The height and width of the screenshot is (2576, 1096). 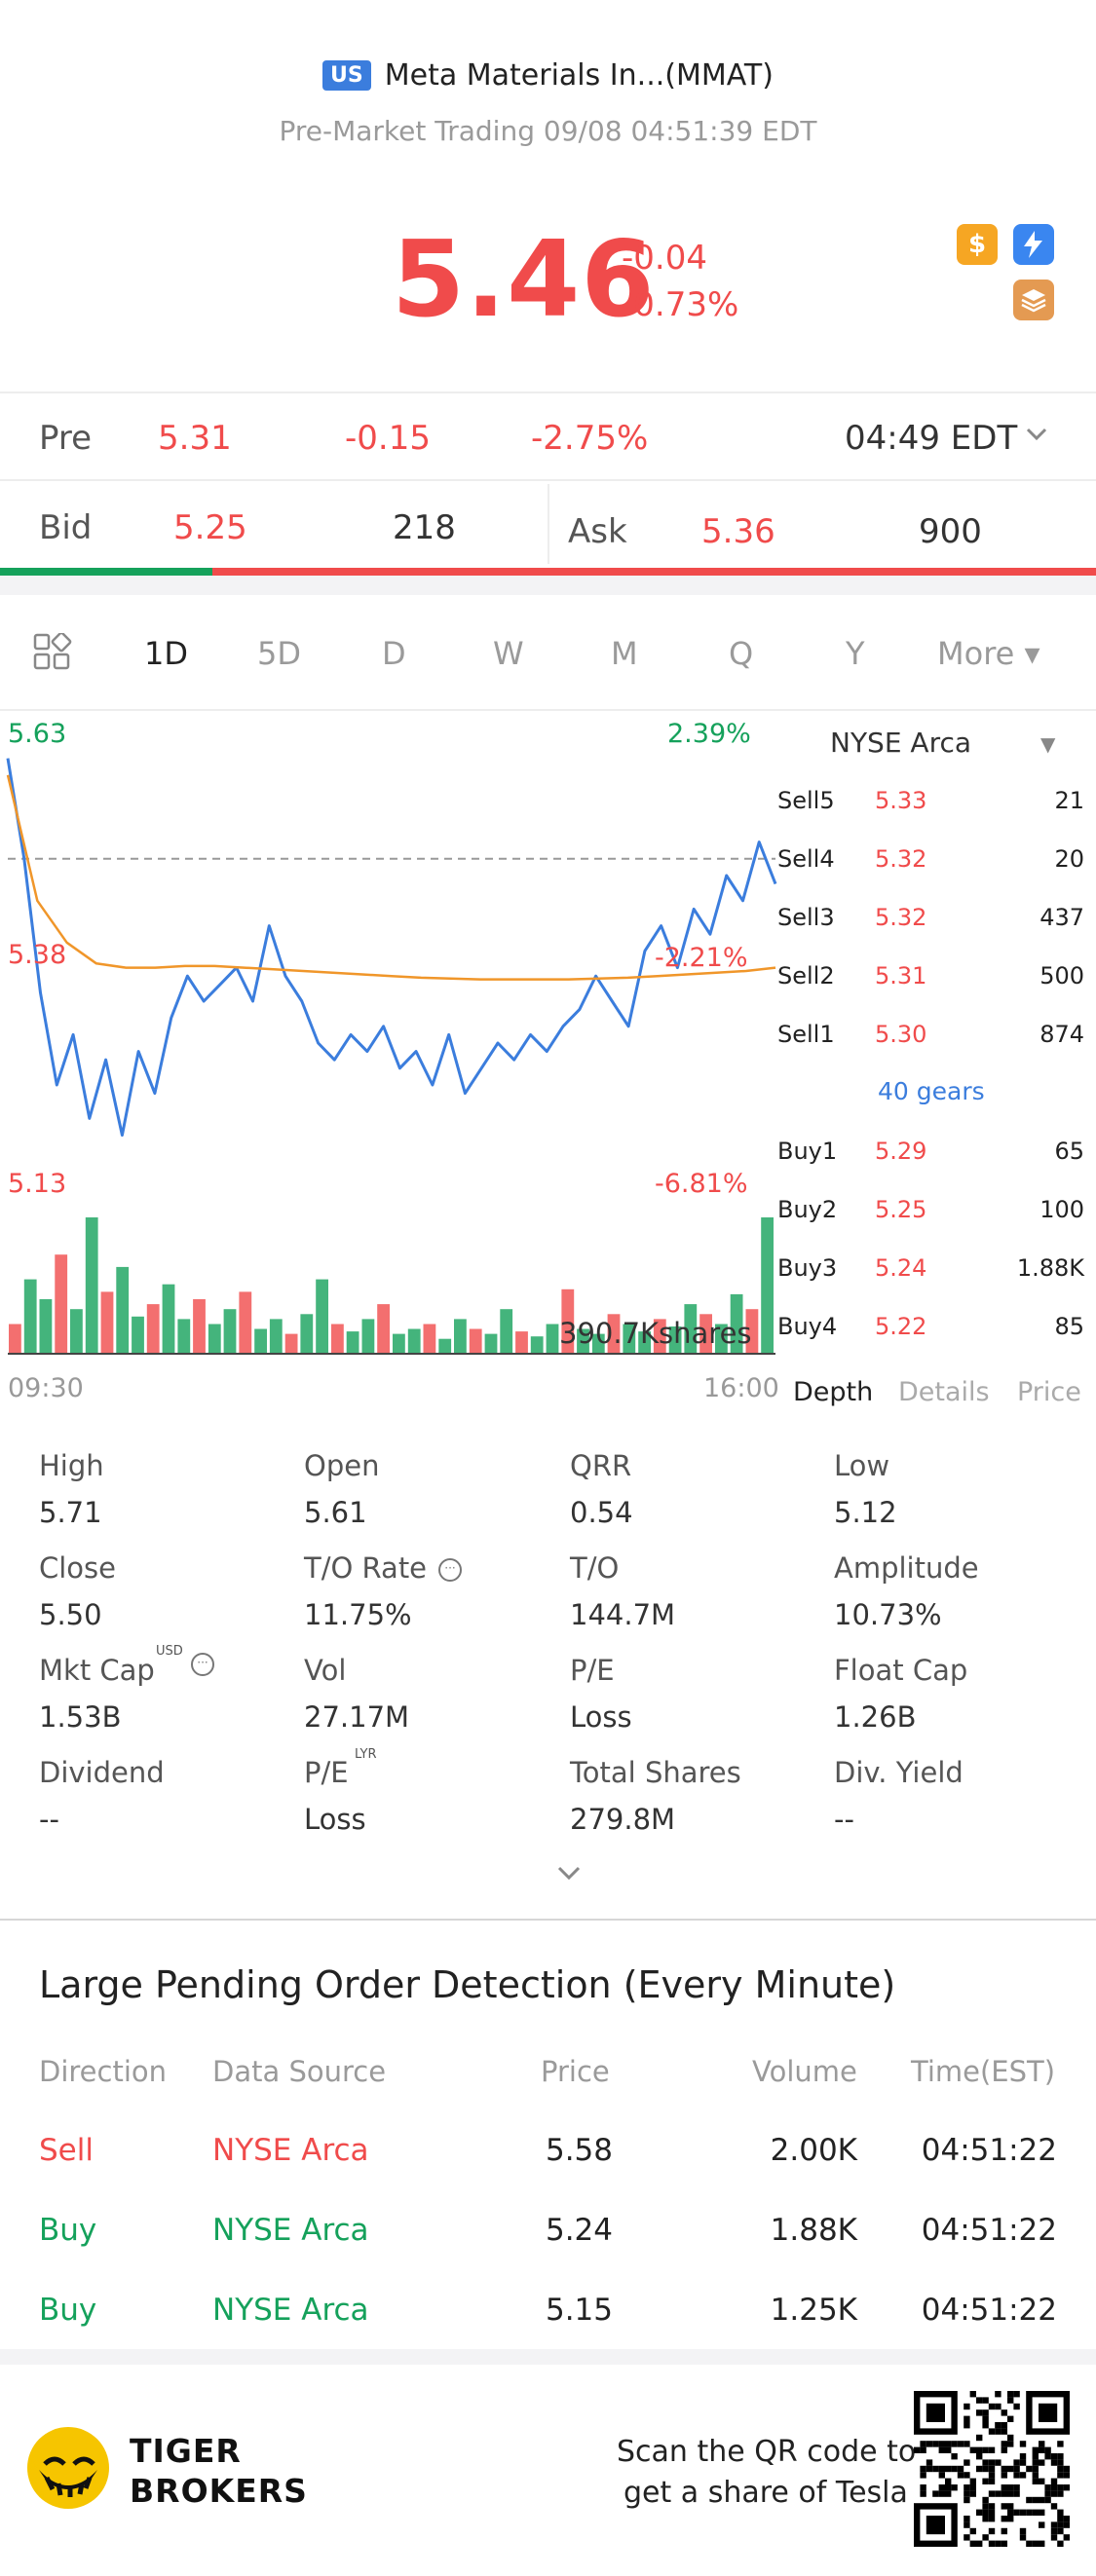 What do you see at coordinates (989, 2230) in the screenshot?
I see `order-time: 04:51:22` at bounding box center [989, 2230].